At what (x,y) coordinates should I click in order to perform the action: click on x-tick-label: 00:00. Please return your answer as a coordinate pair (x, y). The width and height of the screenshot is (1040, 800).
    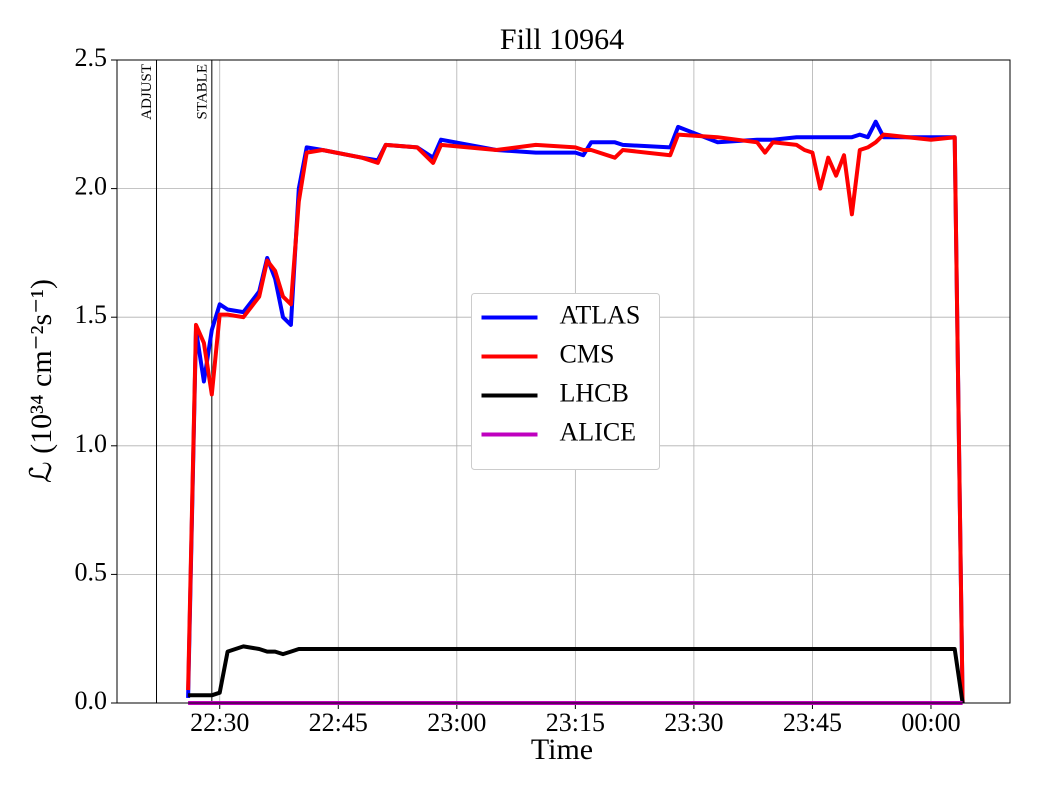
    Looking at the image, I should click on (930, 722).